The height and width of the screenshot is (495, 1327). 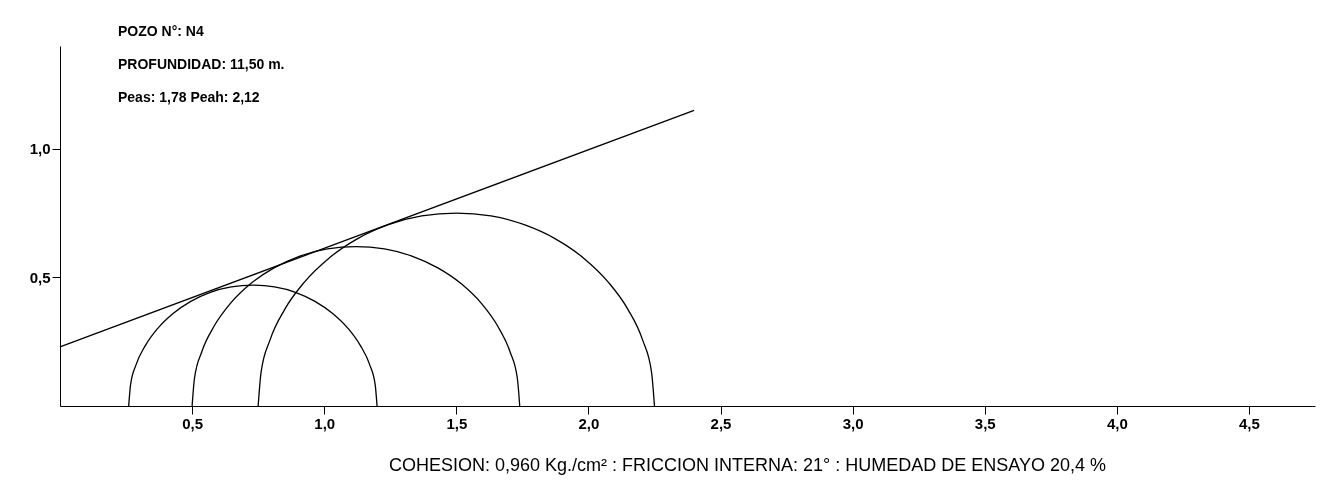 What do you see at coordinates (193, 423) in the screenshot?
I see `x-tick-label: 0,5` at bounding box center [193, 423].